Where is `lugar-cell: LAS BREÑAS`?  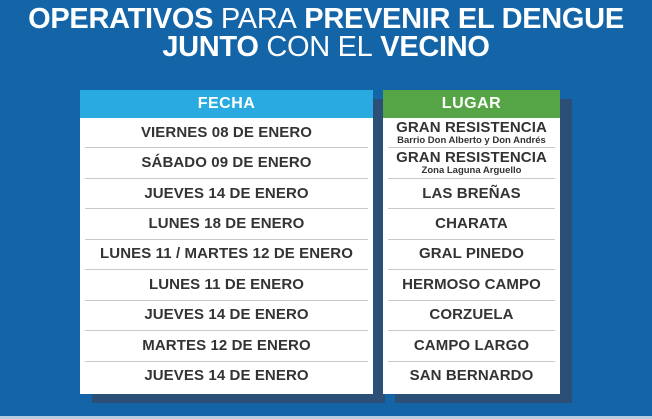
lugar-cell: LAS BREÑAS is located at coordinates (471, 193).